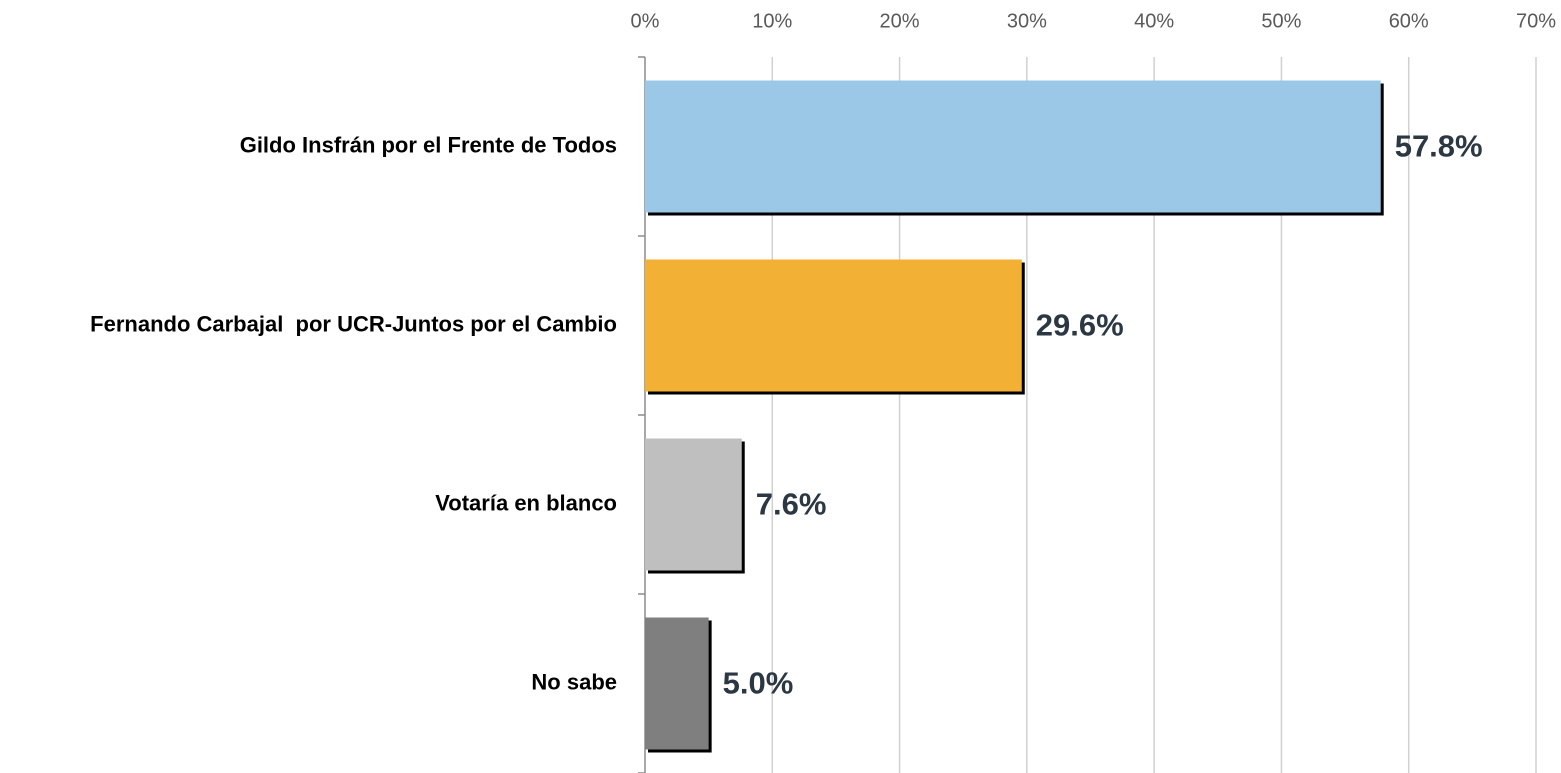  Describe the element at coordinates (574, 681) in the screenshot. I see `category-label: No sabe` at that location.